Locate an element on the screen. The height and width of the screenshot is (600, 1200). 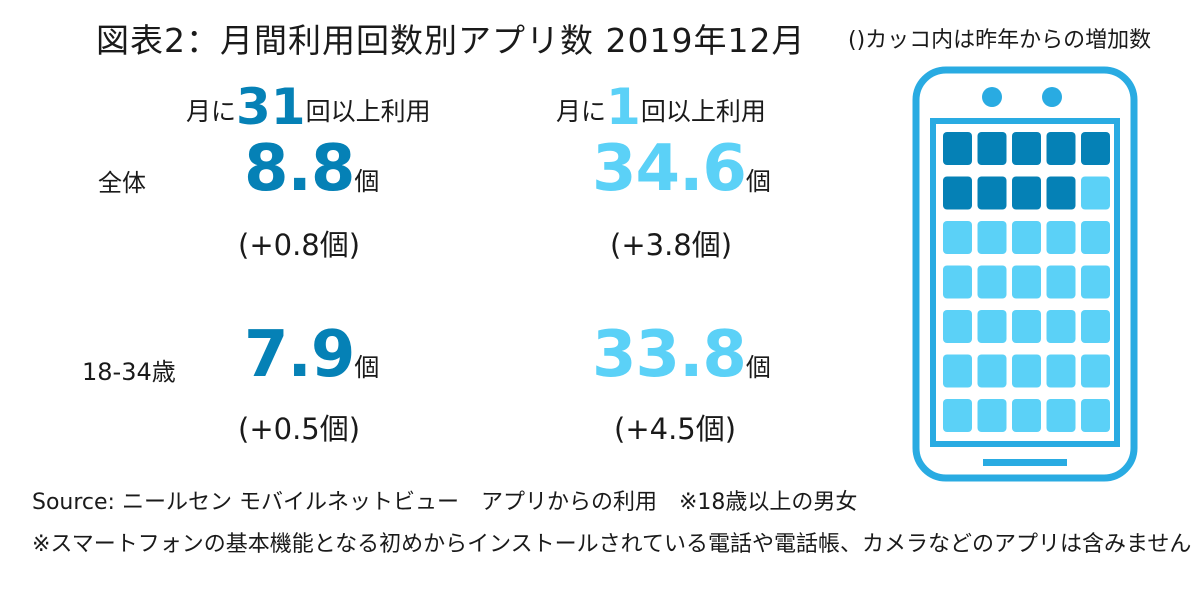
column-header-31-times: 月に31回以上利用 is located at coordinates (308, 107).